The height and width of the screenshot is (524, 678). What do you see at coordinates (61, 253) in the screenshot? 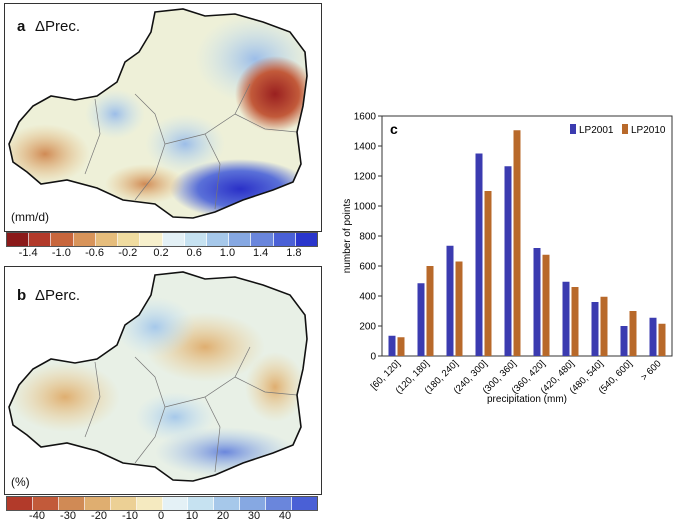
I see `panel-a-colorbar-tick-label: -1.0` at bounding box center [61, 253].